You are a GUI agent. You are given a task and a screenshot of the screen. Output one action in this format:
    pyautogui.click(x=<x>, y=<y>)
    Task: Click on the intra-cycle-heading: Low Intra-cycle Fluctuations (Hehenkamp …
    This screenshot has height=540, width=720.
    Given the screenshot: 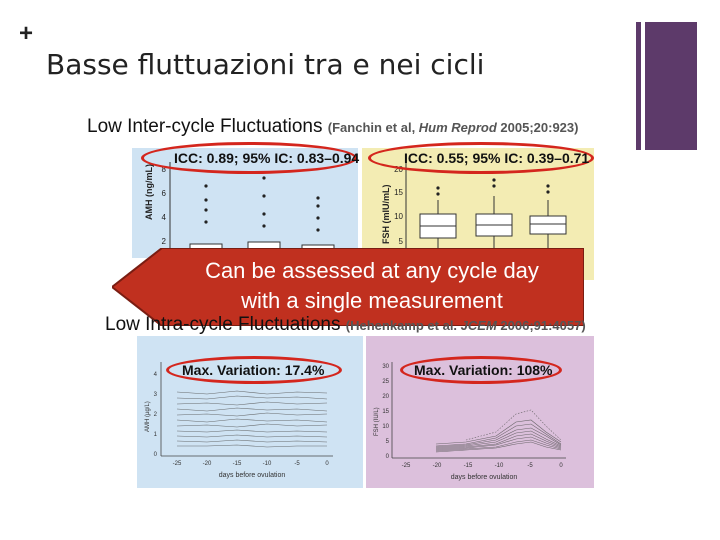 What is the action you would take?
    pyautogui.click(x=345, y=325)
    